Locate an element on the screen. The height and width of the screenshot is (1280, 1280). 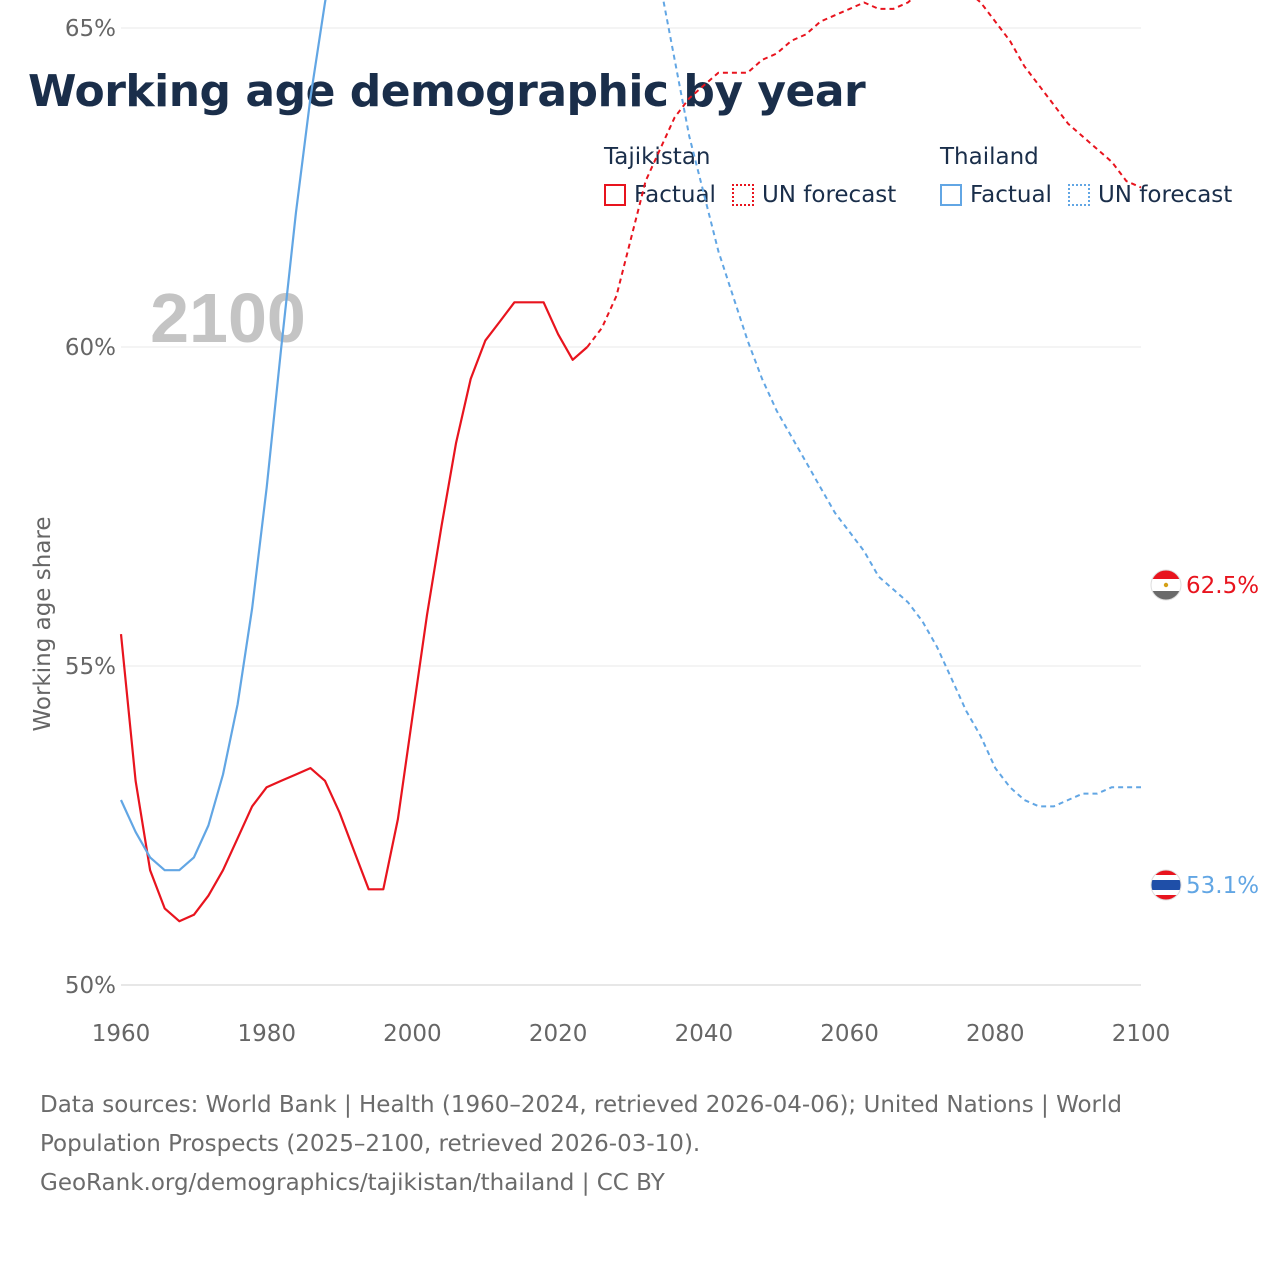
x-tick-label: 2100 is located at coordinates (1141, 1034).